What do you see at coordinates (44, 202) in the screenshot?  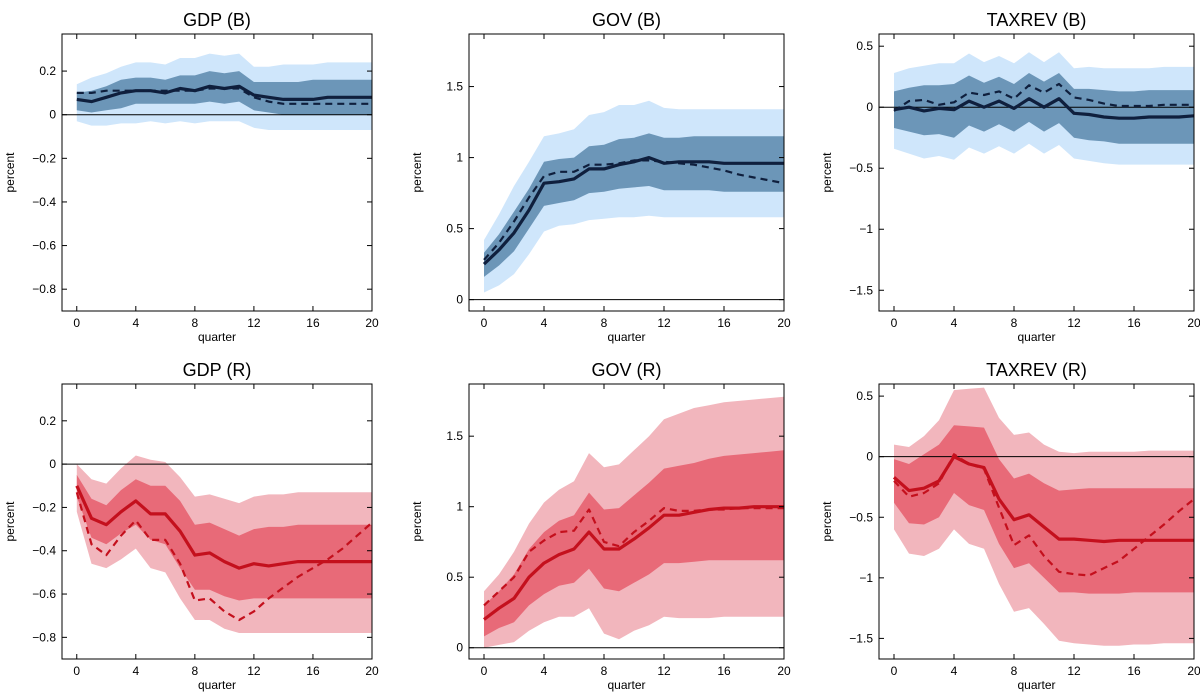 I see `y-tick-label: −0.4` at bounding box center [44, 202].